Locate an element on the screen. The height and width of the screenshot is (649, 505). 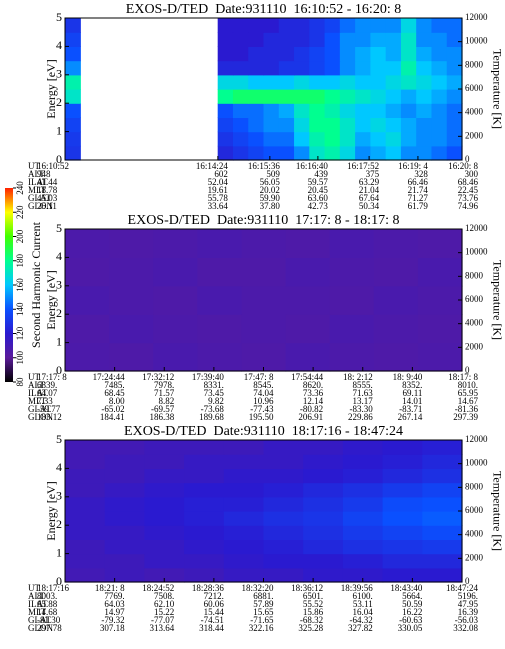
ephemeris-value: 55.52 is located at coordinates (313, 604).